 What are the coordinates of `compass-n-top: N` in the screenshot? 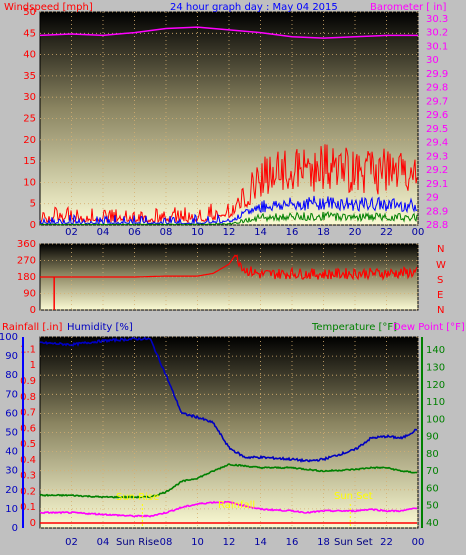 It's located at (440, 249).